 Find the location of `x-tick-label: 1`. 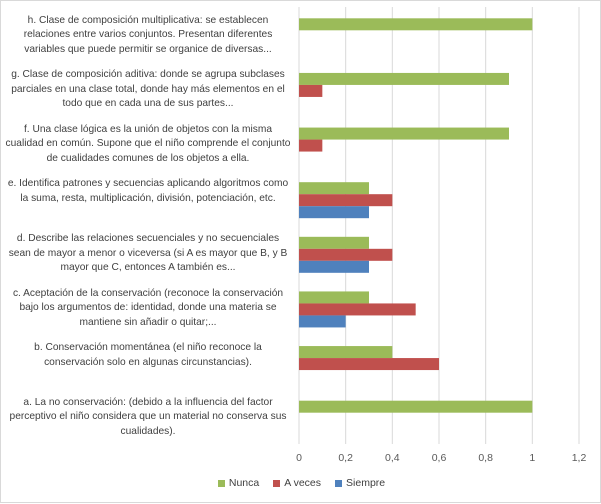

x-tick-label: 1 is located at coordinates (532, 458).